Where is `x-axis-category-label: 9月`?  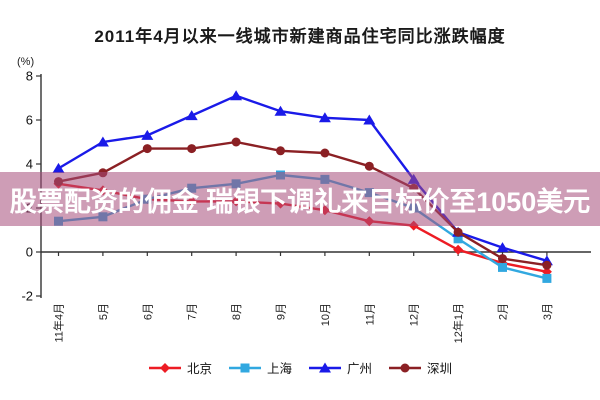
x-axis-category-label: 9月 is located at coordinates (282, 311).